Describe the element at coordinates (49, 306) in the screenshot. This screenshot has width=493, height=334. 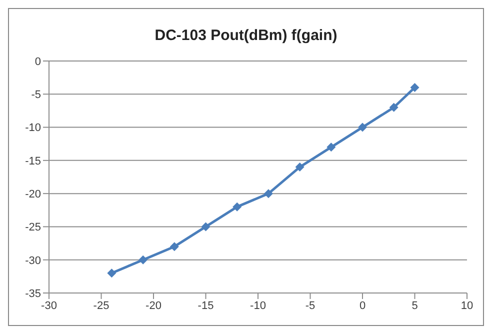
I see `x-tick-label: -30` at that location.